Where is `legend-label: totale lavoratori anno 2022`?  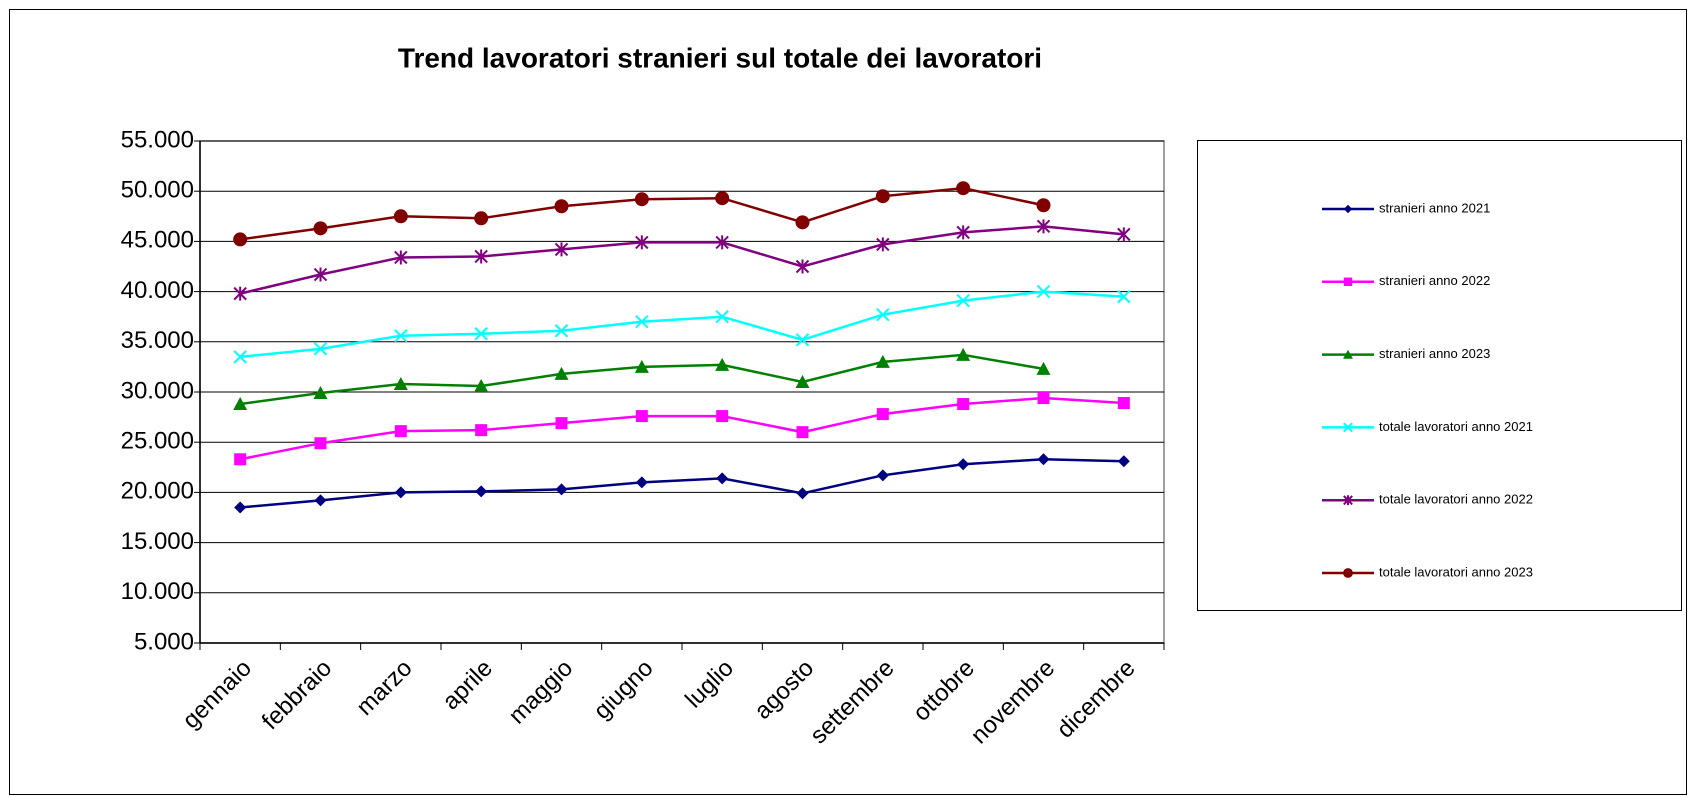
legend-label: totale lavoratori anno 2022 is located at coordinates (1456, 499).